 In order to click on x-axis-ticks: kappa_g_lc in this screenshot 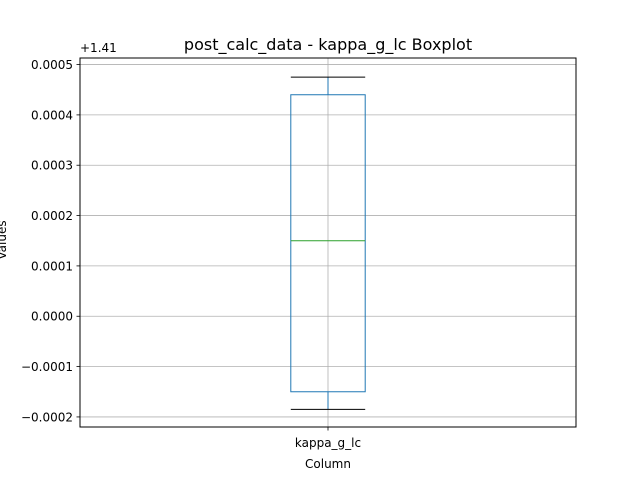, I will do `click(328, 438)`.